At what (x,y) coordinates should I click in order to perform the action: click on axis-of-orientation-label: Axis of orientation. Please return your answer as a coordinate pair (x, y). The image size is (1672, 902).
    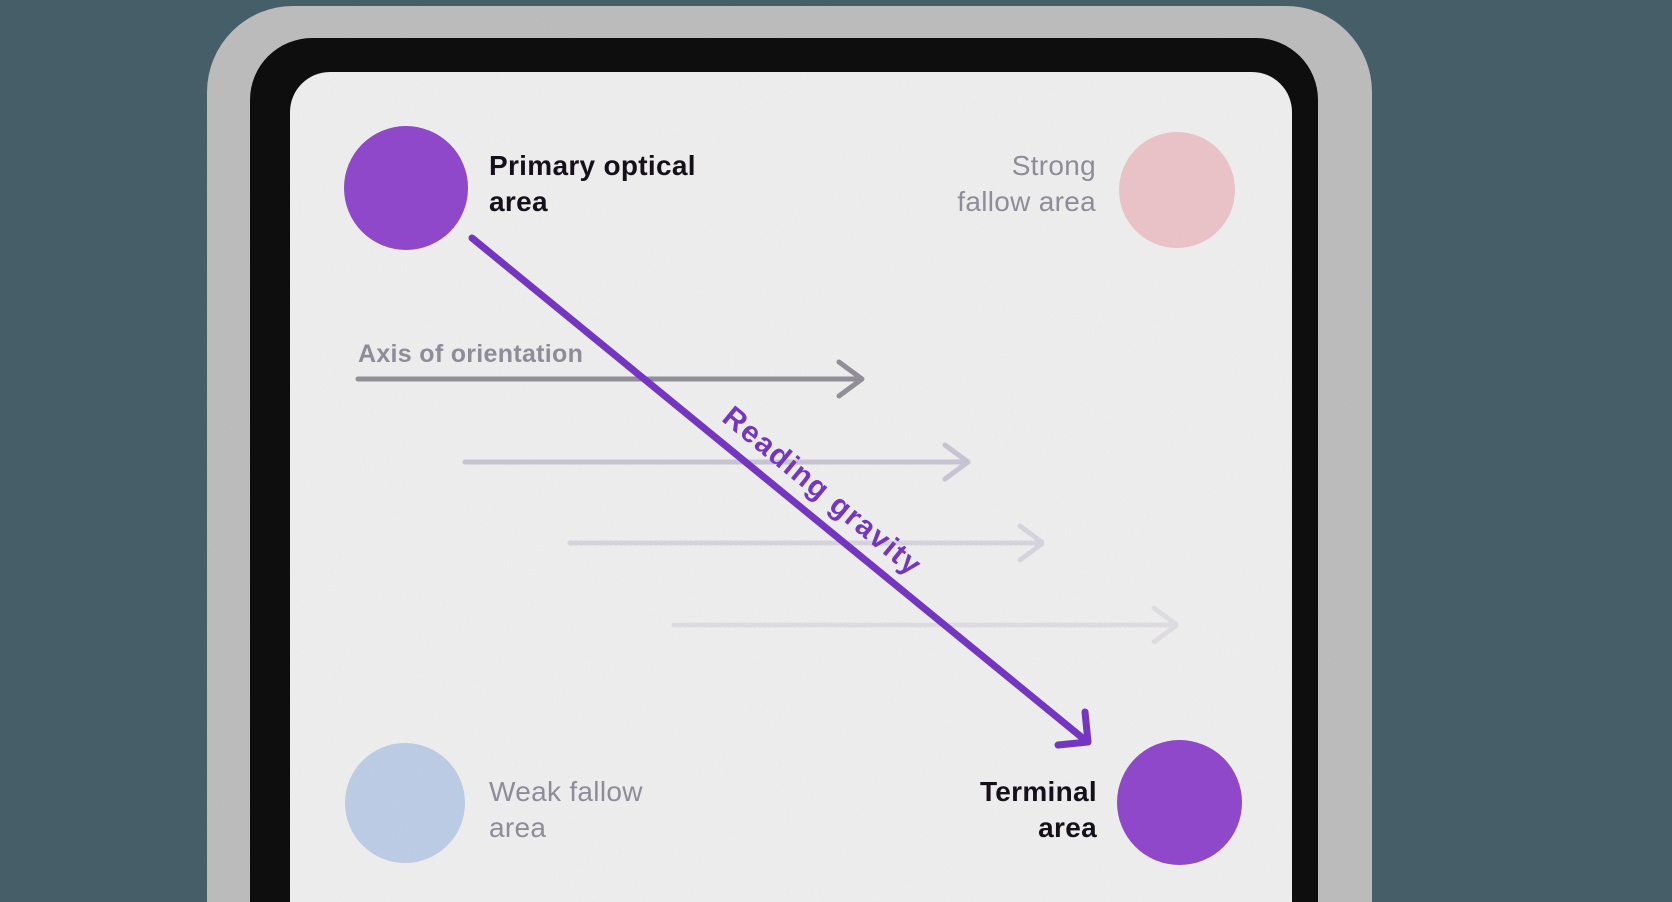
    Looking at the image, I should click on (471, 354).